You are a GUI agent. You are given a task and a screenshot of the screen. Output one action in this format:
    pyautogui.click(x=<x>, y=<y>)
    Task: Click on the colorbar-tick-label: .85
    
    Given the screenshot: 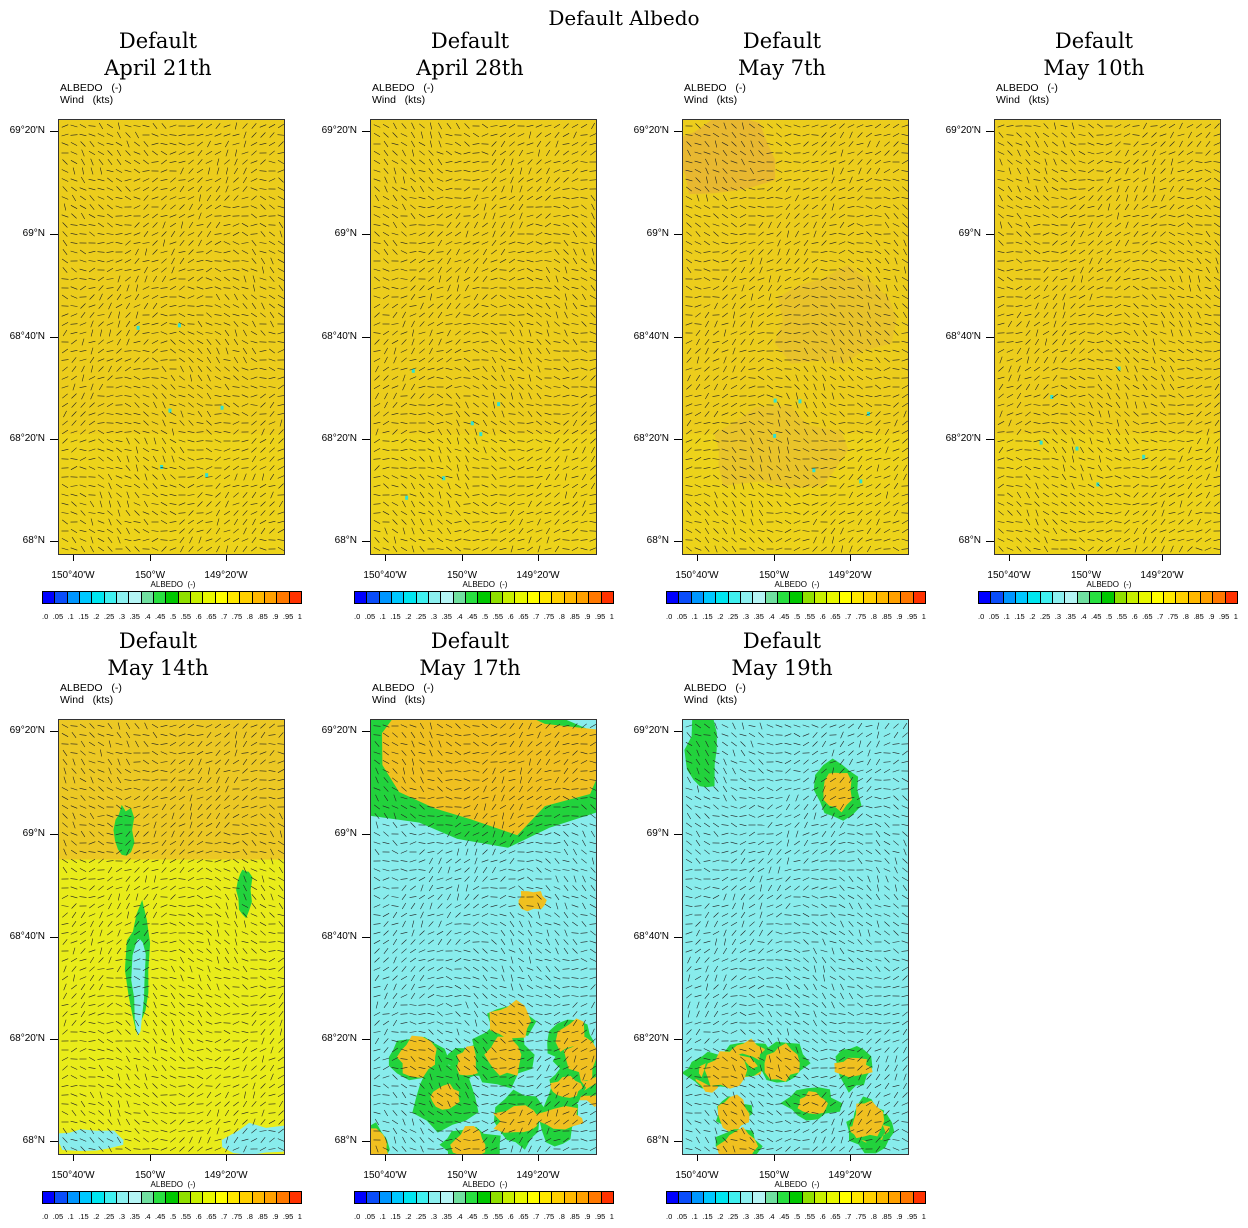 What is the action you would take?
    pyautogui.click(x=886, y=616)
    